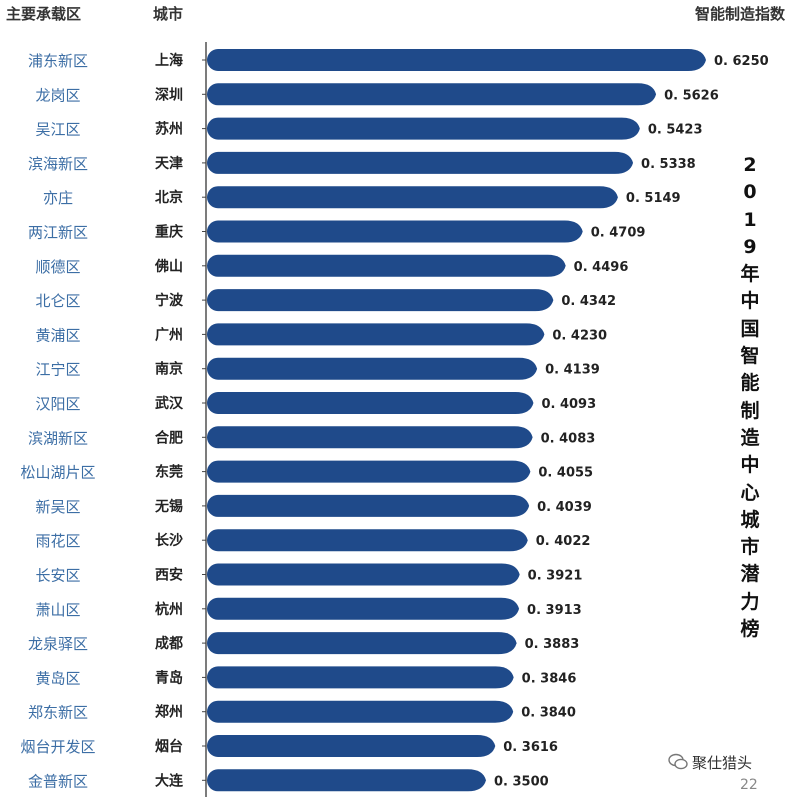 The width and height of the screenshot is (795, 800). I want to click on city-label: 佛山, so click(168, 266).